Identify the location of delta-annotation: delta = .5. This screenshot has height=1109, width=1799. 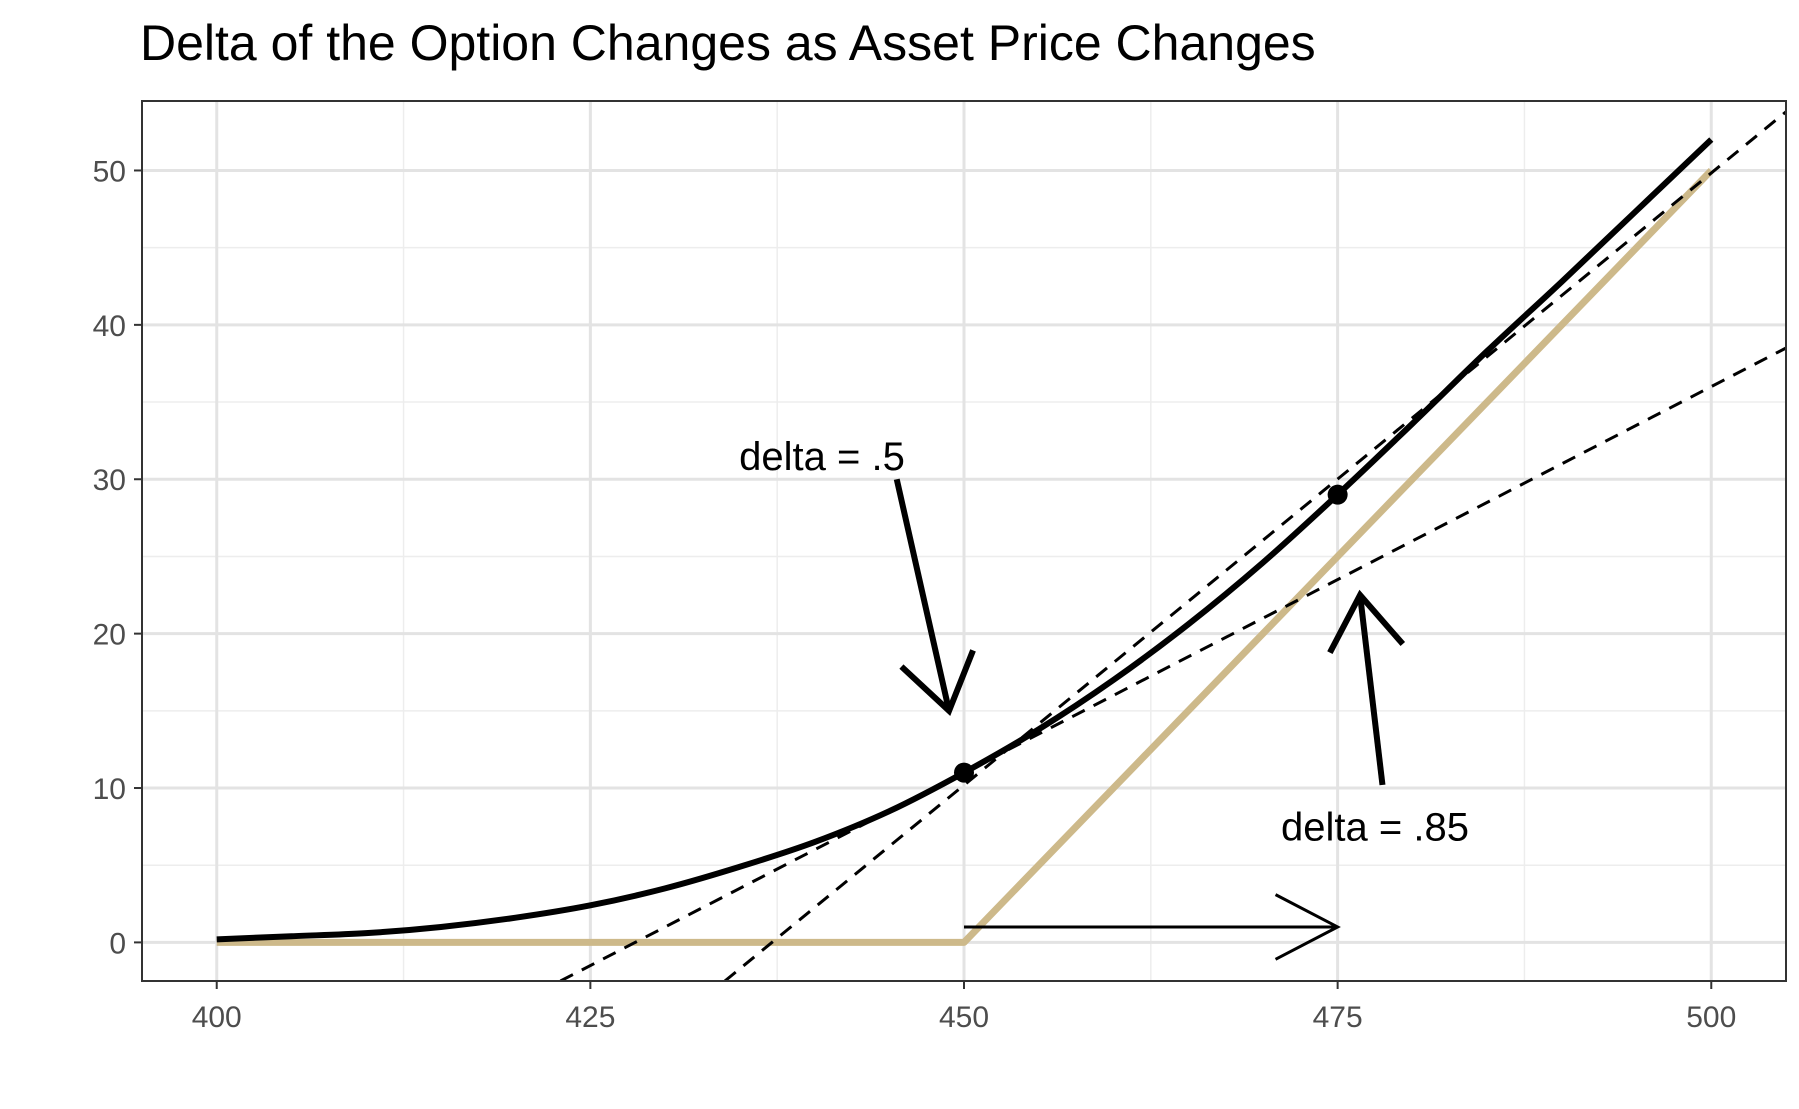
(822, 457).